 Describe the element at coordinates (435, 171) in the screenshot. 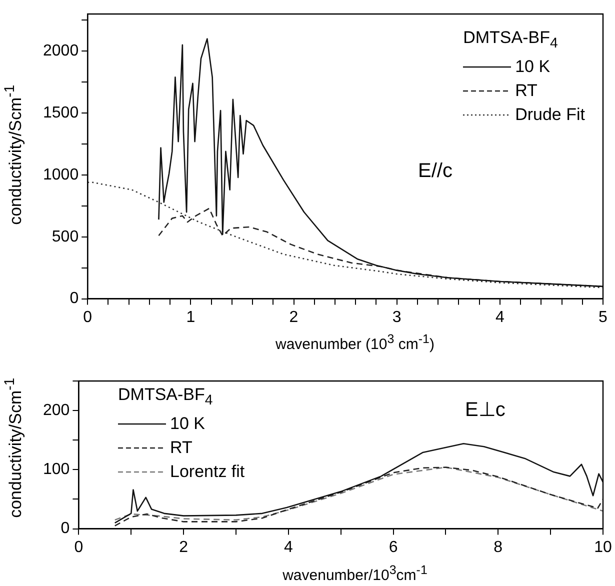

I see `annotation: E//c` at that location.